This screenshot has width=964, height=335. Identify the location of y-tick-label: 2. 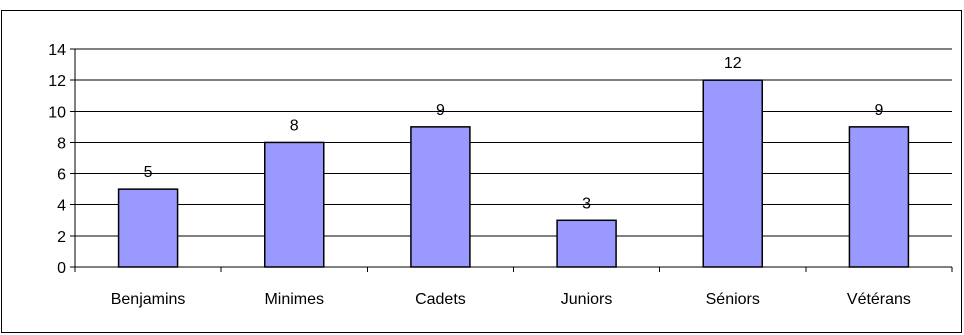
(61, 237).